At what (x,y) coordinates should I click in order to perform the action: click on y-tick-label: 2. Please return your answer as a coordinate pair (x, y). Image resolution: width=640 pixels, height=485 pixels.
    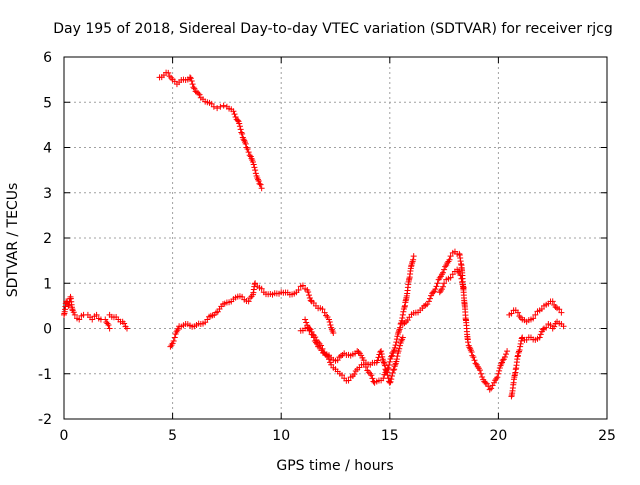
    Looking at the image, I should click on (47, 239).